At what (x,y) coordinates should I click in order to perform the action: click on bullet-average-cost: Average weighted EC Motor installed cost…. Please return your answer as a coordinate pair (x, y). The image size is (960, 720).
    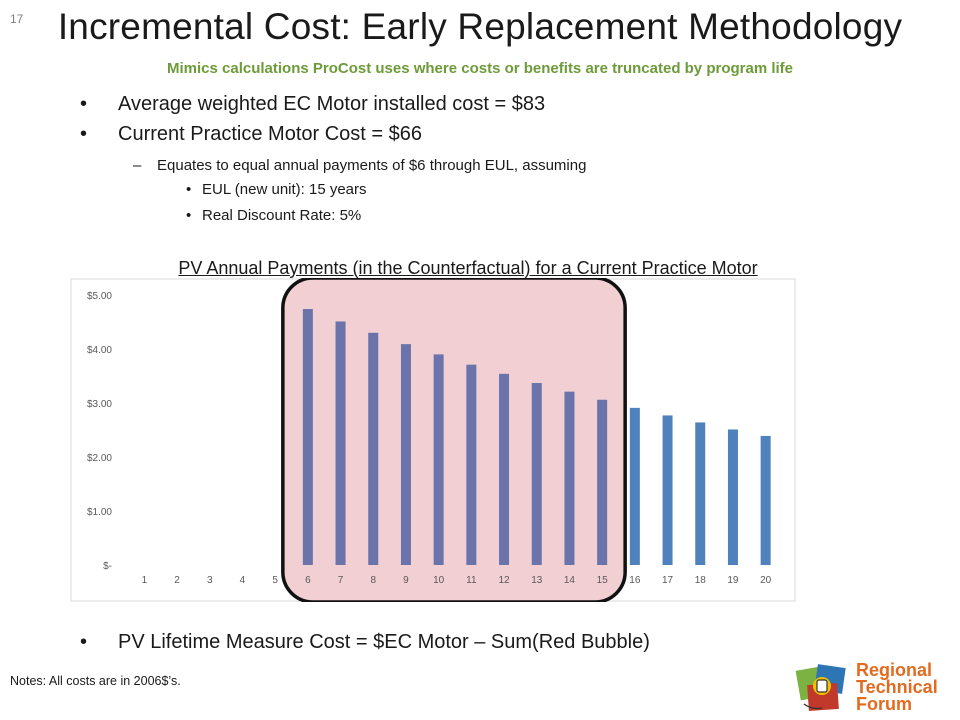
    Looking at the image, I should click on (312, 104).